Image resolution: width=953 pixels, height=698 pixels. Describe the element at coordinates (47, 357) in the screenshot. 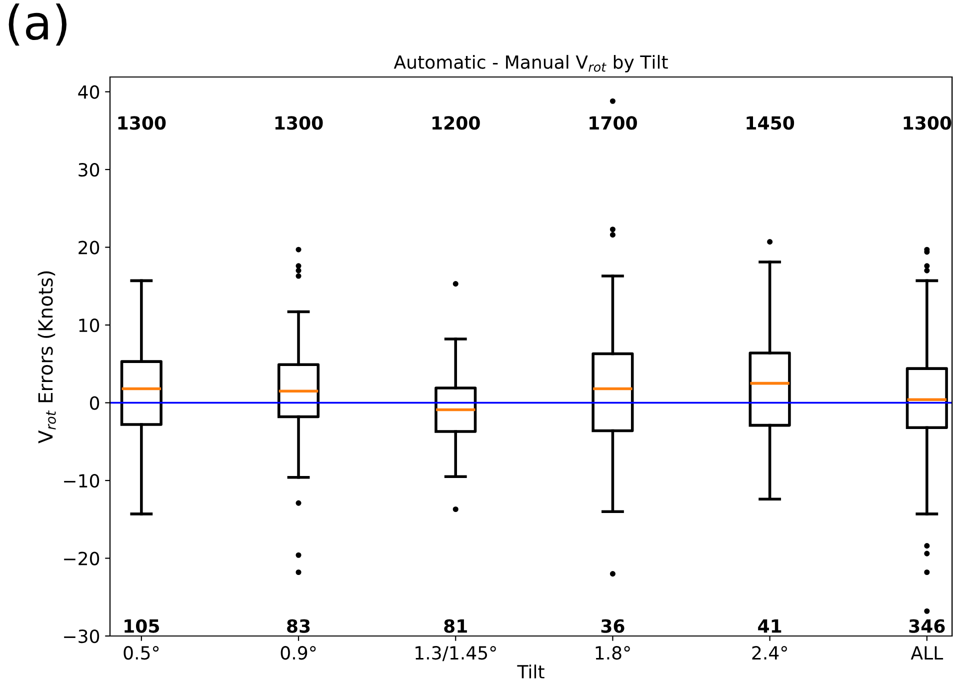

I see `y-axis-title: V$_{rot}$ Errors (Knots)` at that location.